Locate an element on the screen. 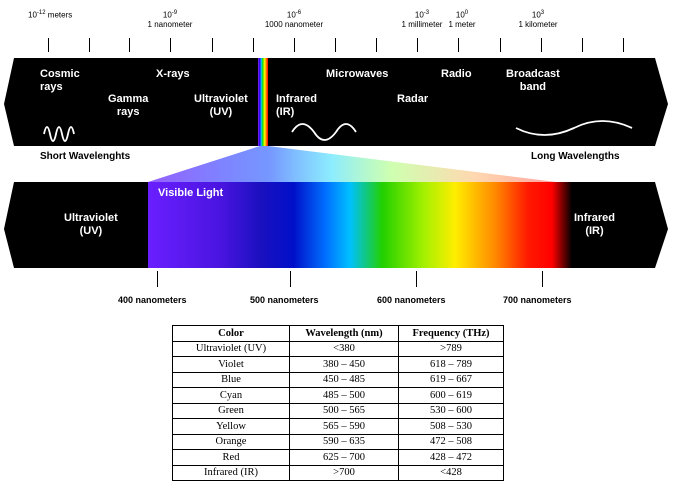 The width and height of the screenshot is (680, 484). scale-exp: 0 is located at coordinates (466, 13).